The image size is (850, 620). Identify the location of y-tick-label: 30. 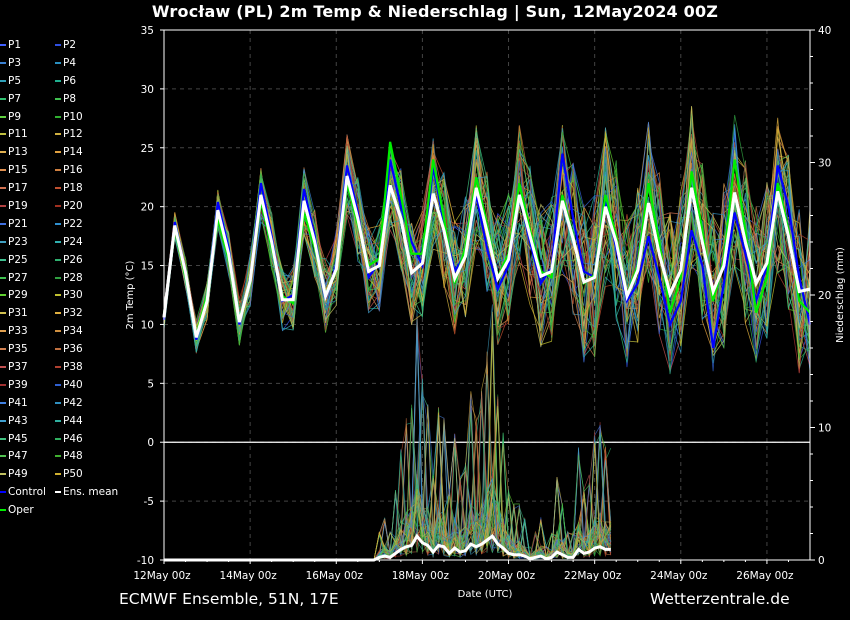
(147, 90).